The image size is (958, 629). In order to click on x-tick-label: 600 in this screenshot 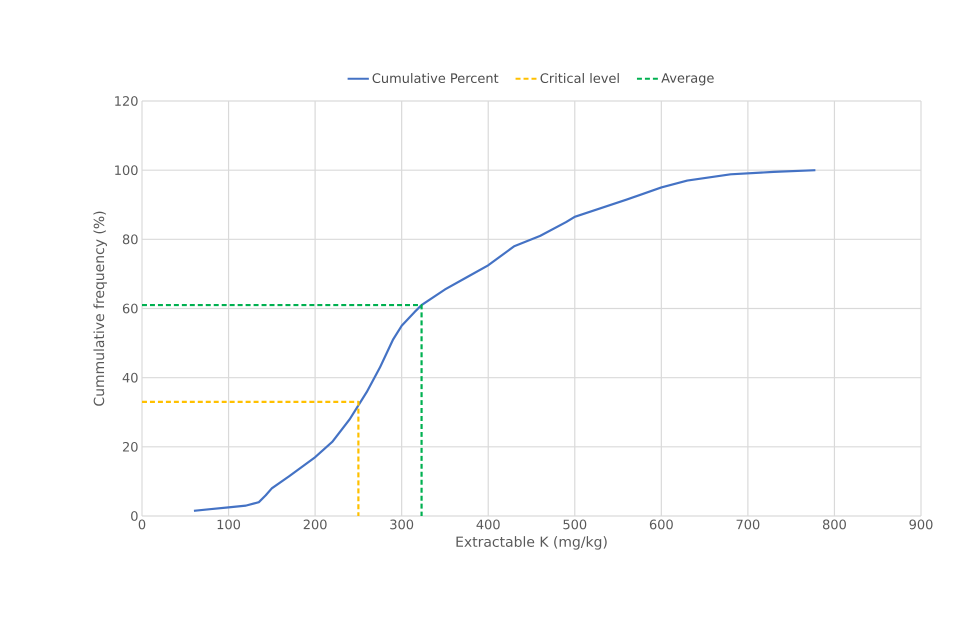, I will do `click(661, 525)`.